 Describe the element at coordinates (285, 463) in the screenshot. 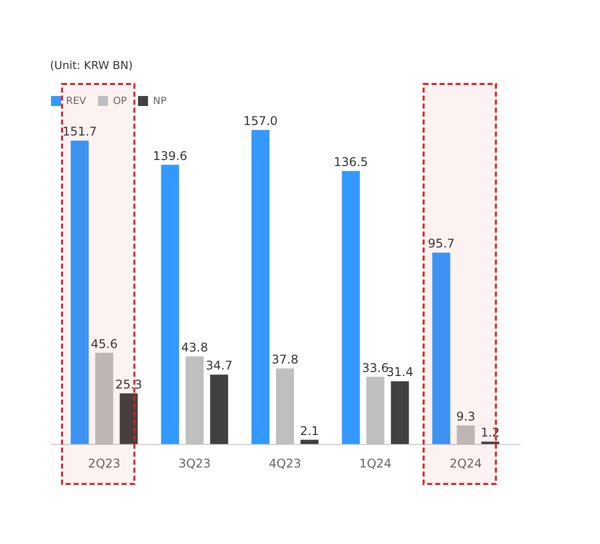

I see `x-tick-label: 4Q23` at that location.